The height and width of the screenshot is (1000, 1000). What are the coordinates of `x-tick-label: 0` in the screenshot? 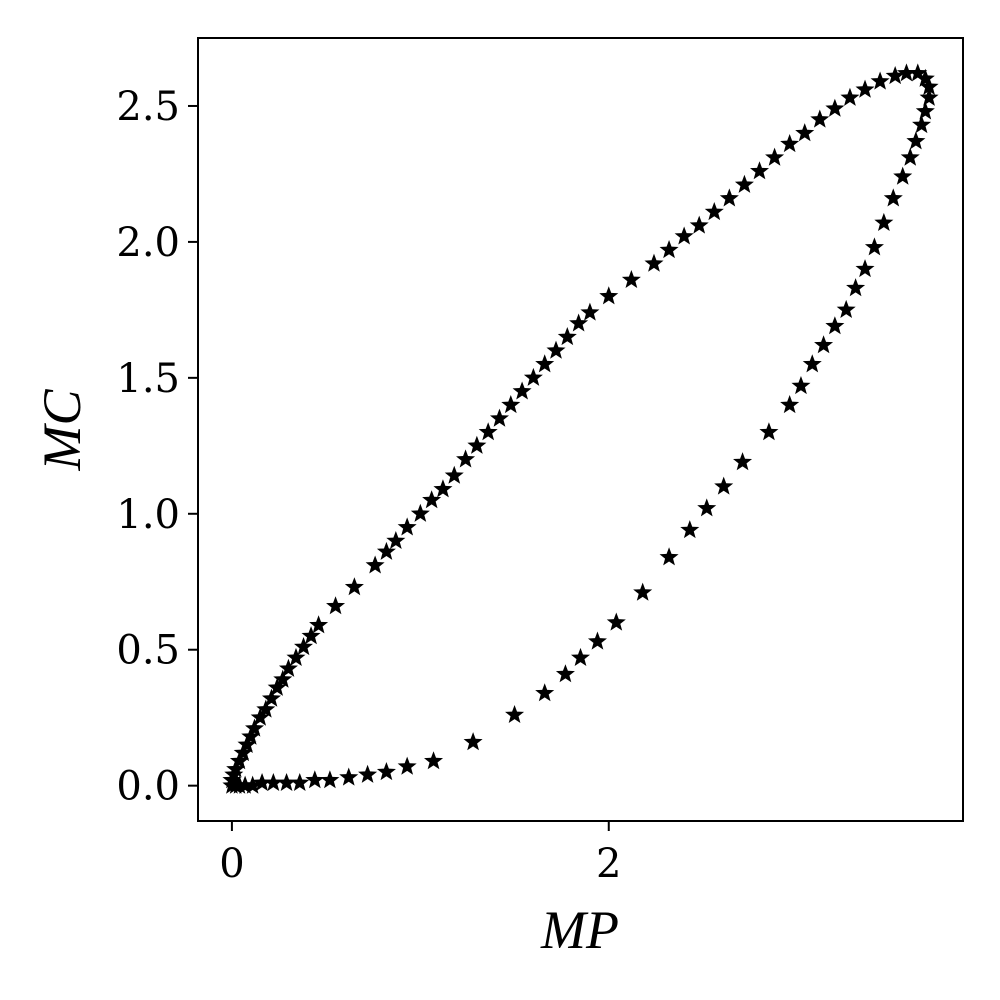 It's located at (231, 864).